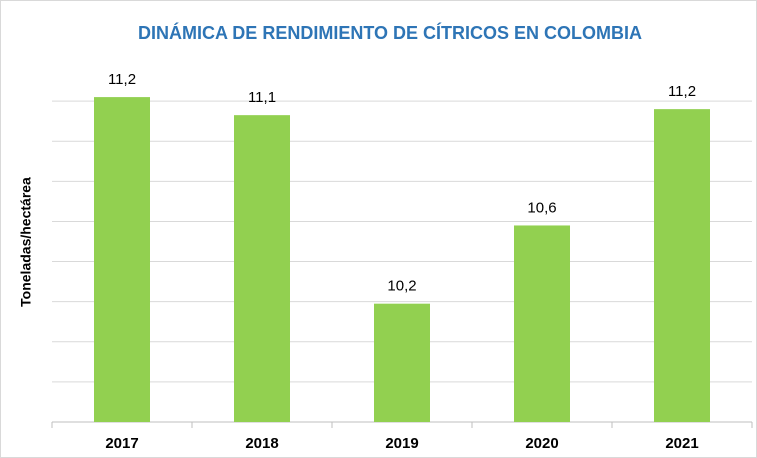 Image resolution: width=757 pixels, height=458 pixels. Describe the element at coordinates (541, 207) in the screenshot. I see `data-label: 10,6` at that location.